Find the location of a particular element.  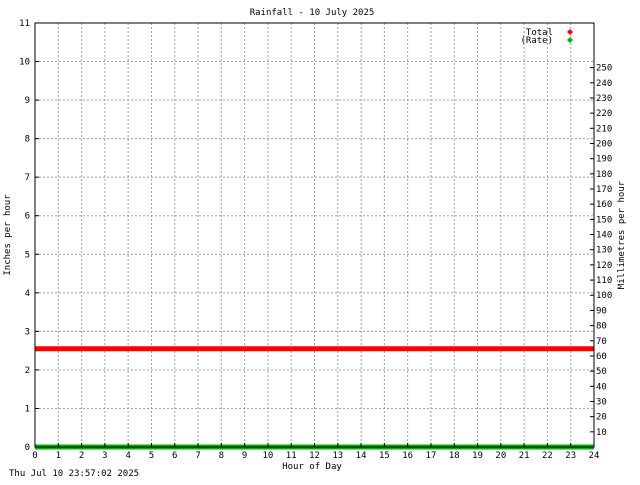

x-tick-label: 23 is located at coordinates (570, 456).